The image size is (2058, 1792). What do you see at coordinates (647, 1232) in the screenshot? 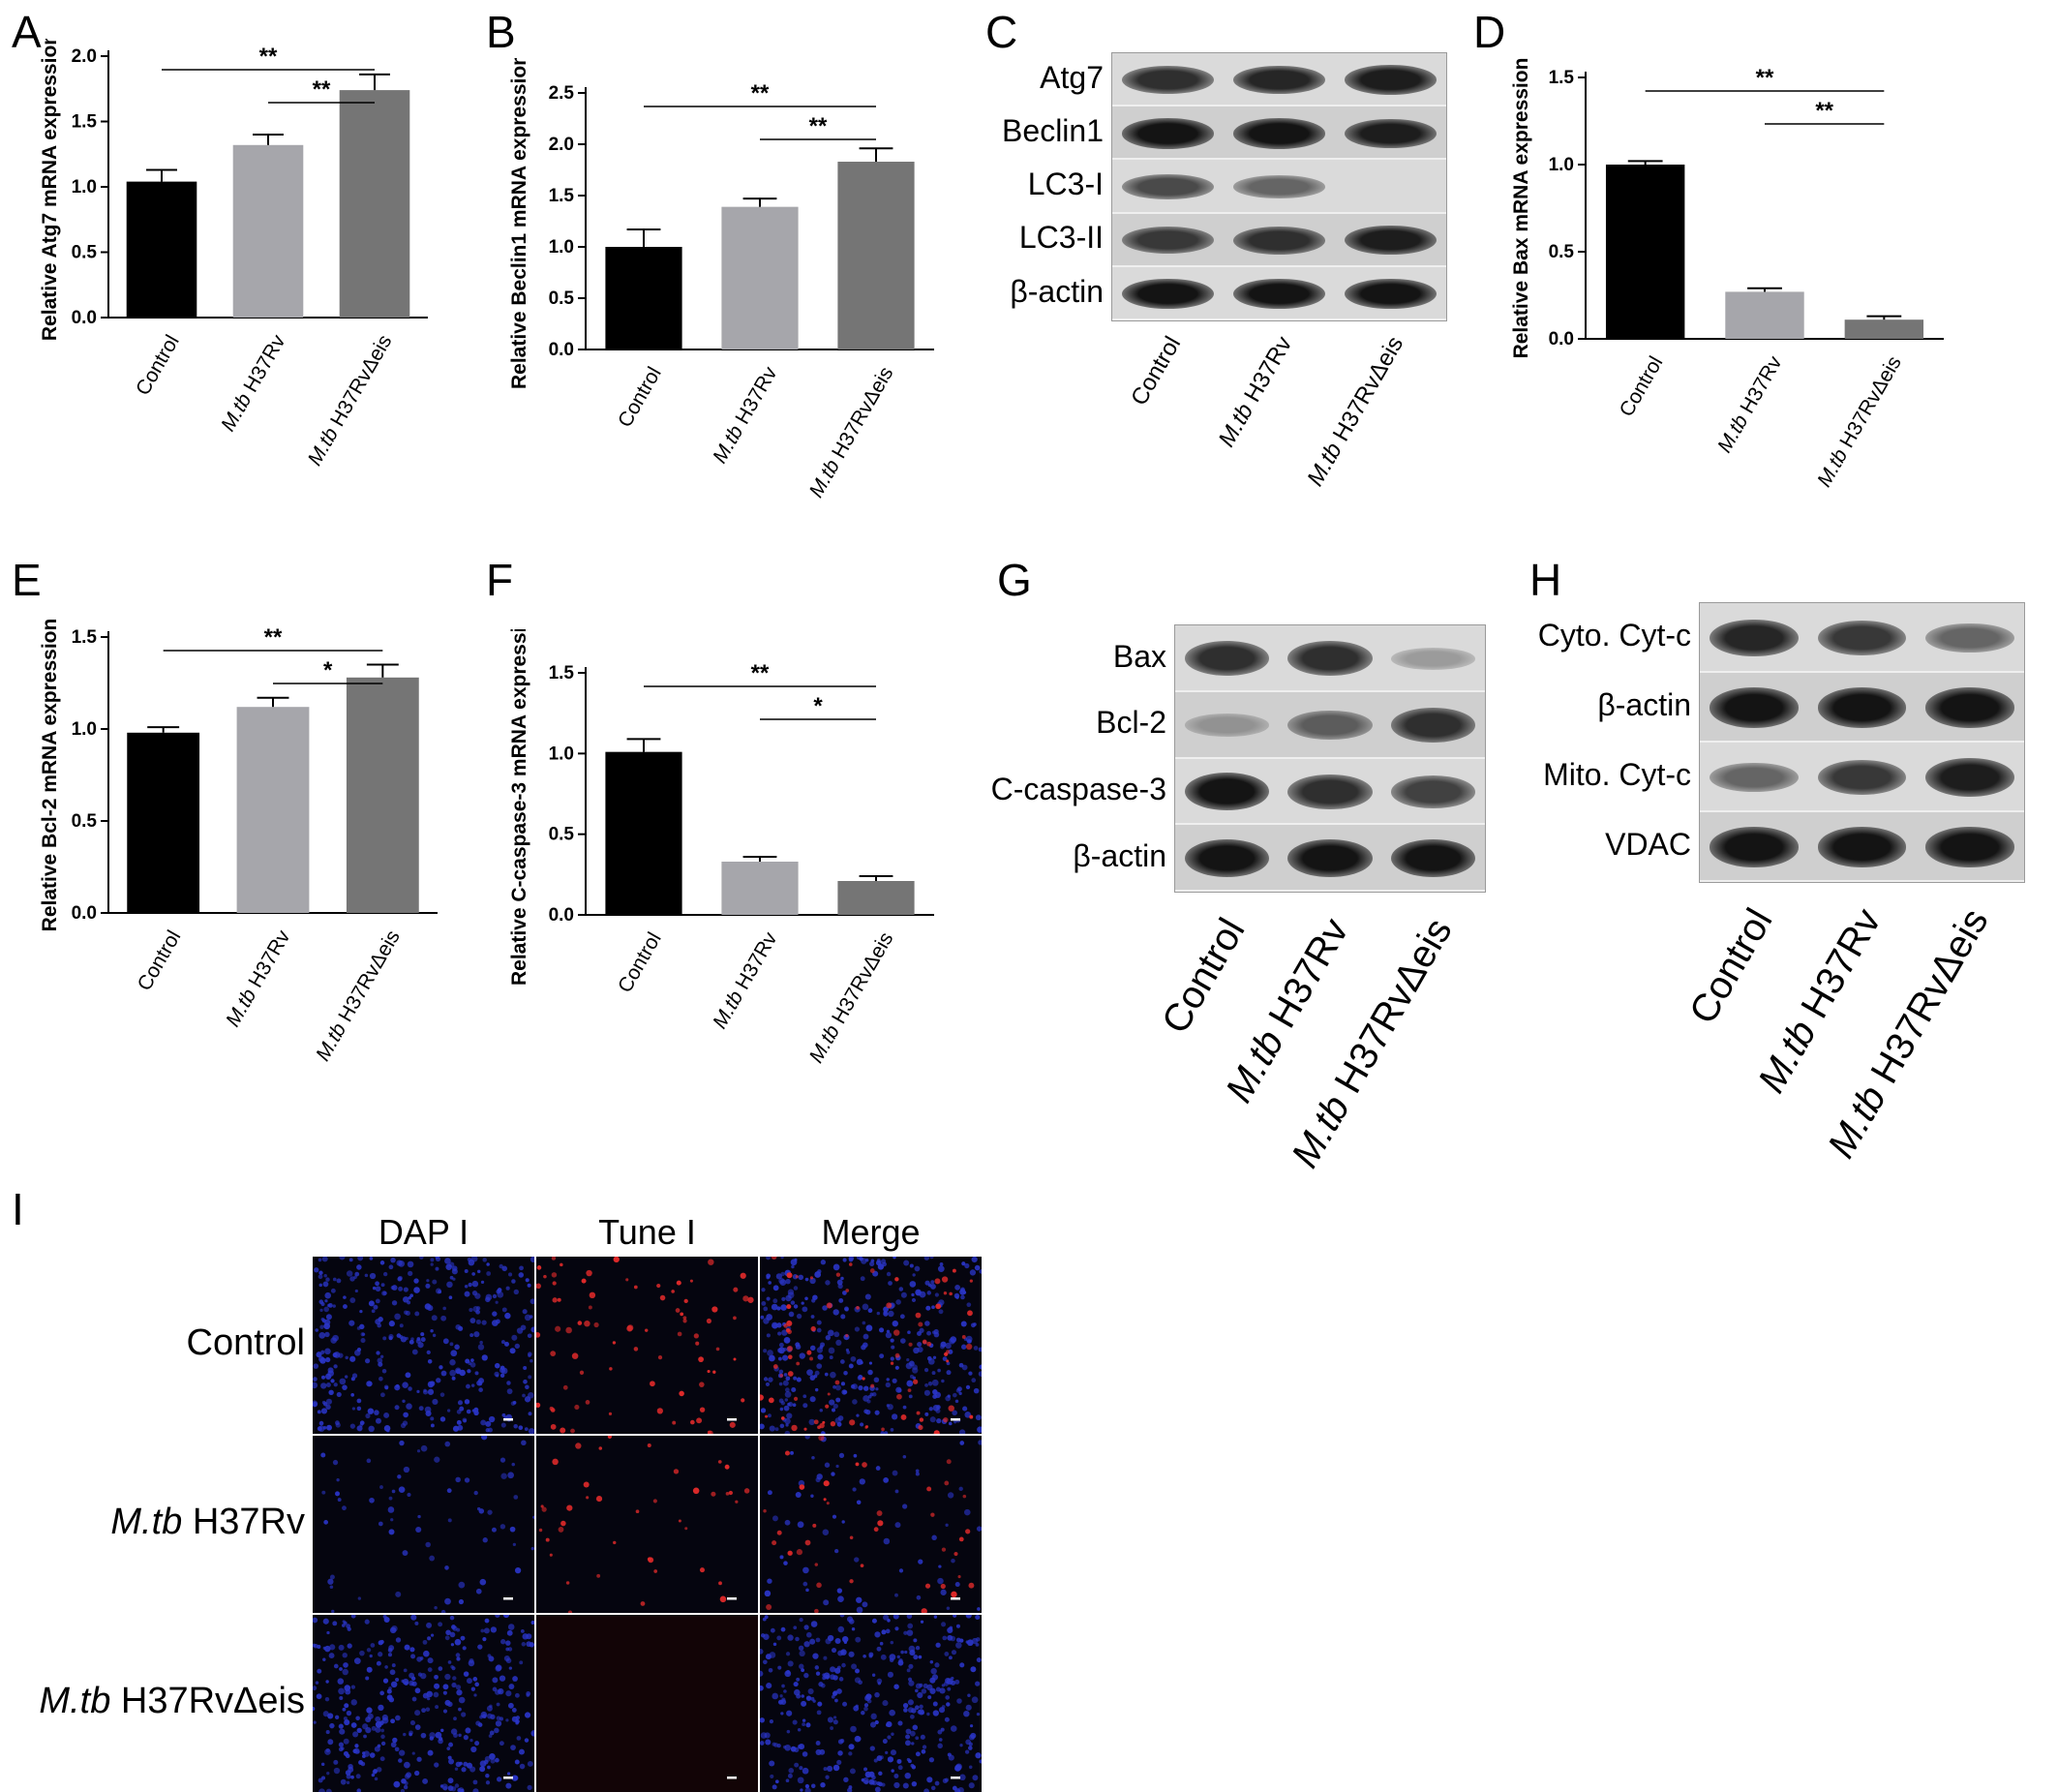
I see `tunel-column-header: Tune I` at bounding box center [647, 1232].